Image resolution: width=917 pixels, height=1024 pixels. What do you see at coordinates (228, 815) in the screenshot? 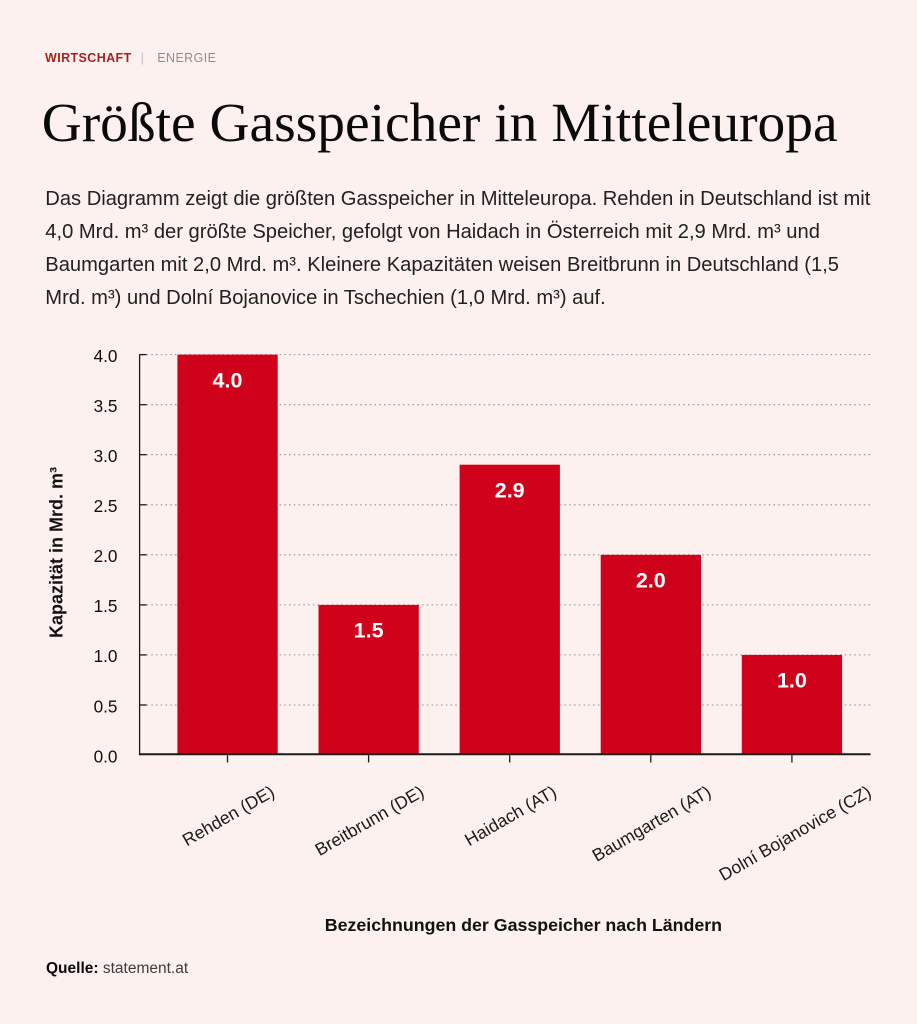
I see `svg-text: Rehden (DE)` at bounding box center [228, 815].